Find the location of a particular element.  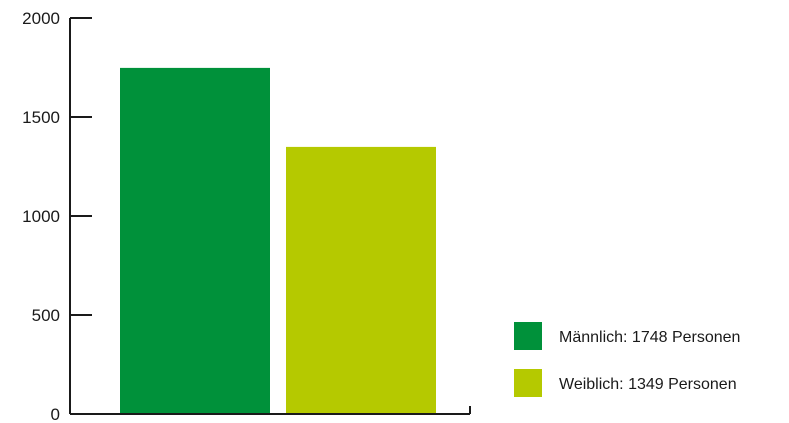

y-tick-label: 500 is located at coordinates (46, 315).